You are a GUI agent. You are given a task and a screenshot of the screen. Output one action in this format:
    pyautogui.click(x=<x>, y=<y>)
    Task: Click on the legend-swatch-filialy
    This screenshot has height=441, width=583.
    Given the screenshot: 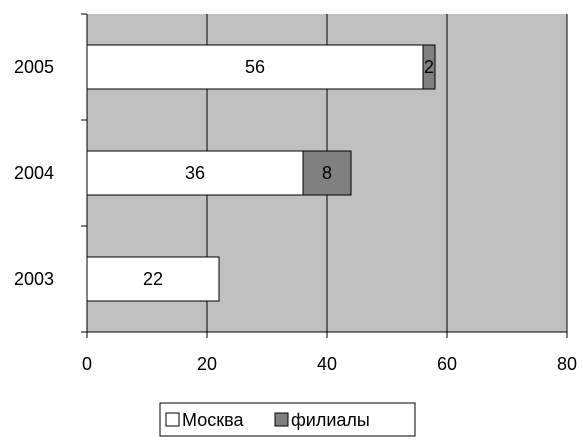 What is the action you would take?
    pyautogui.click(x=281, y=419)
    